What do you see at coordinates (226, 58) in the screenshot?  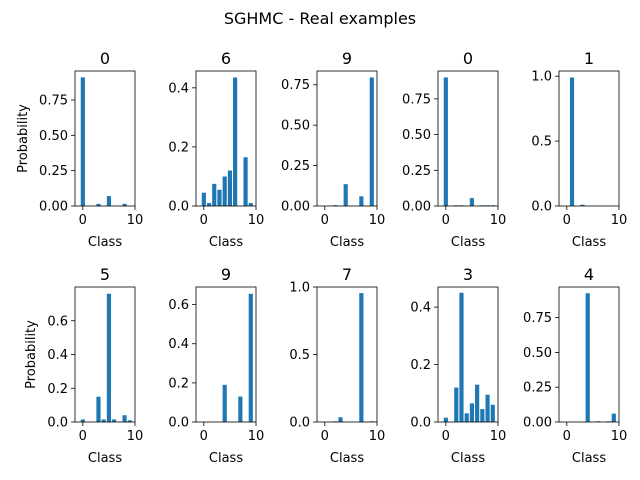 I see `subplot-title: 6` at bounding box center [226, 58].